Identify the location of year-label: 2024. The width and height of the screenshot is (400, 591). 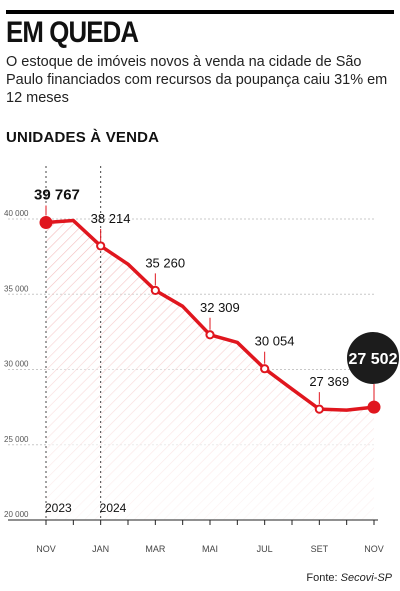
(113, 508).